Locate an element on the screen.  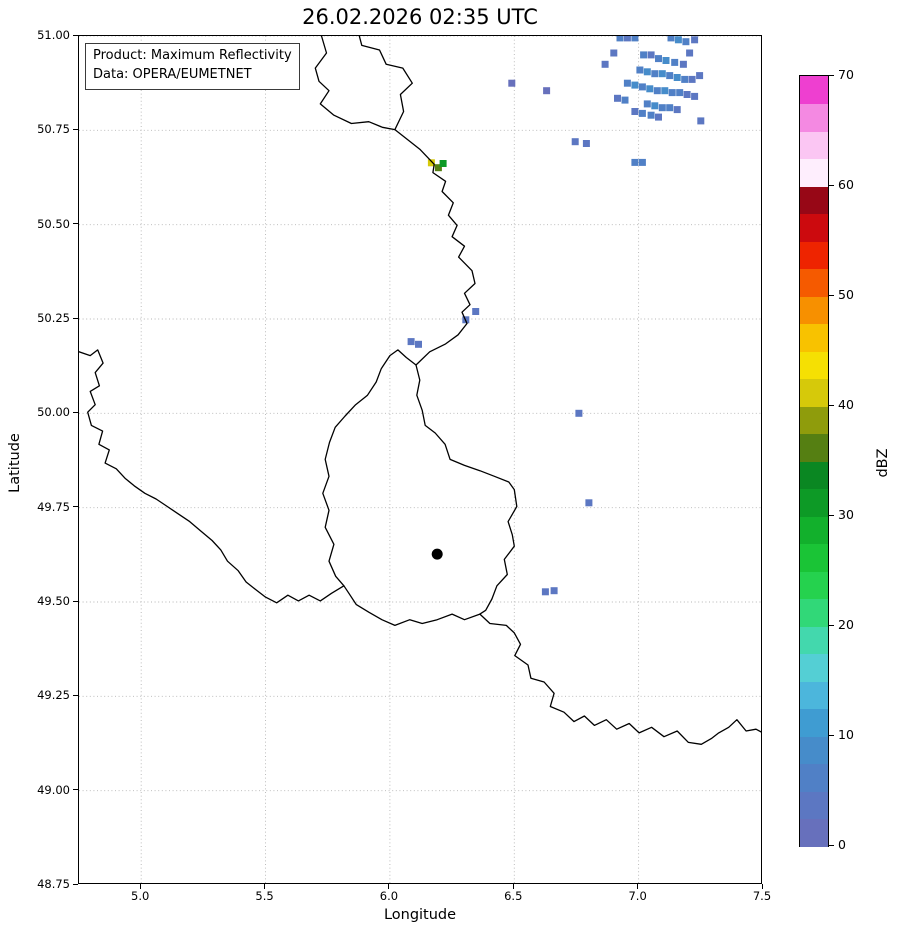
y-tick-label: 50.50 is located at coordinates (53, 223).